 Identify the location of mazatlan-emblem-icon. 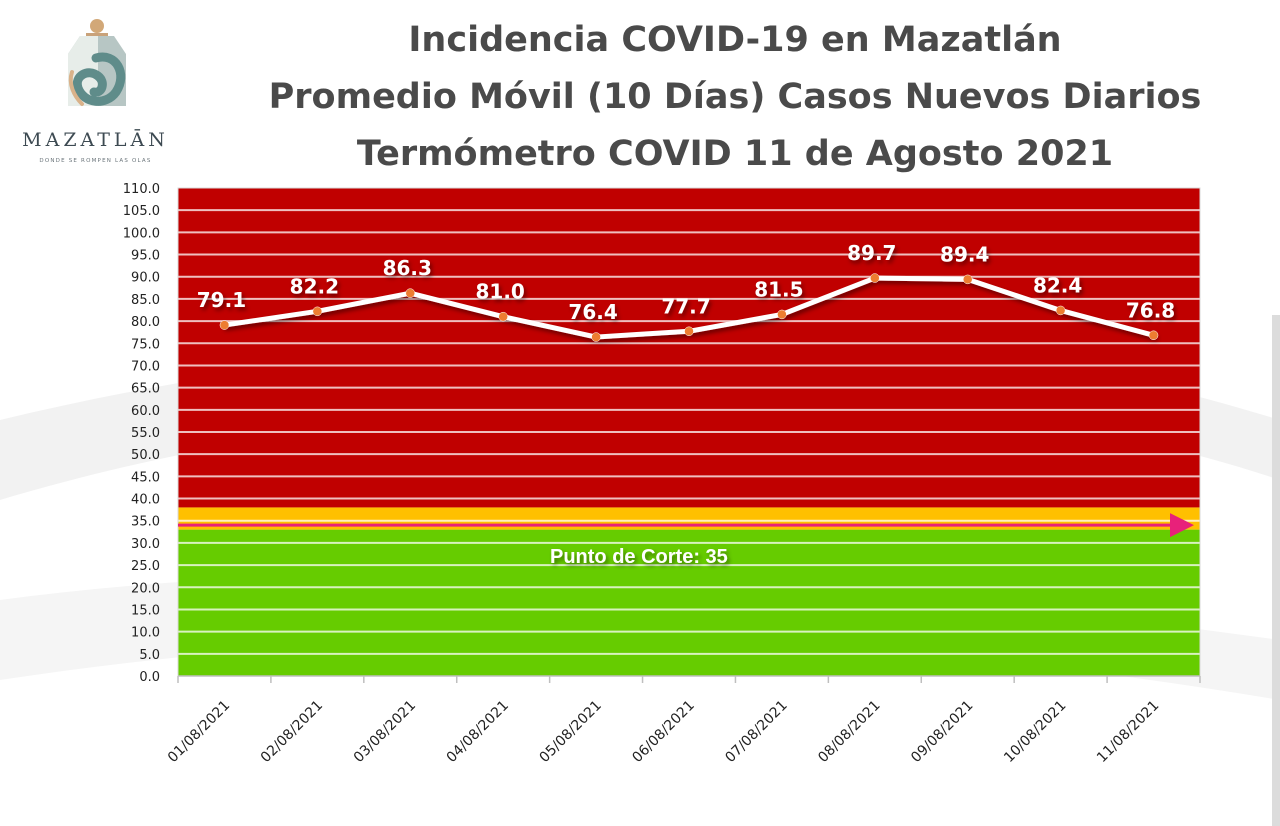
(97, 62).